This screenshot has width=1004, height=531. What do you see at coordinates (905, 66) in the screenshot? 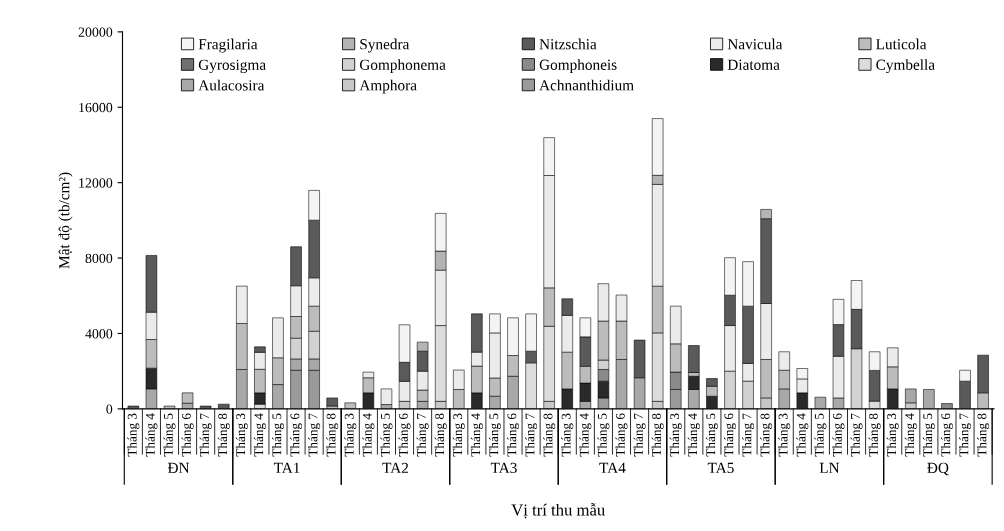
I see `legend-label: Cymbella` at bounding box center [905, 66].